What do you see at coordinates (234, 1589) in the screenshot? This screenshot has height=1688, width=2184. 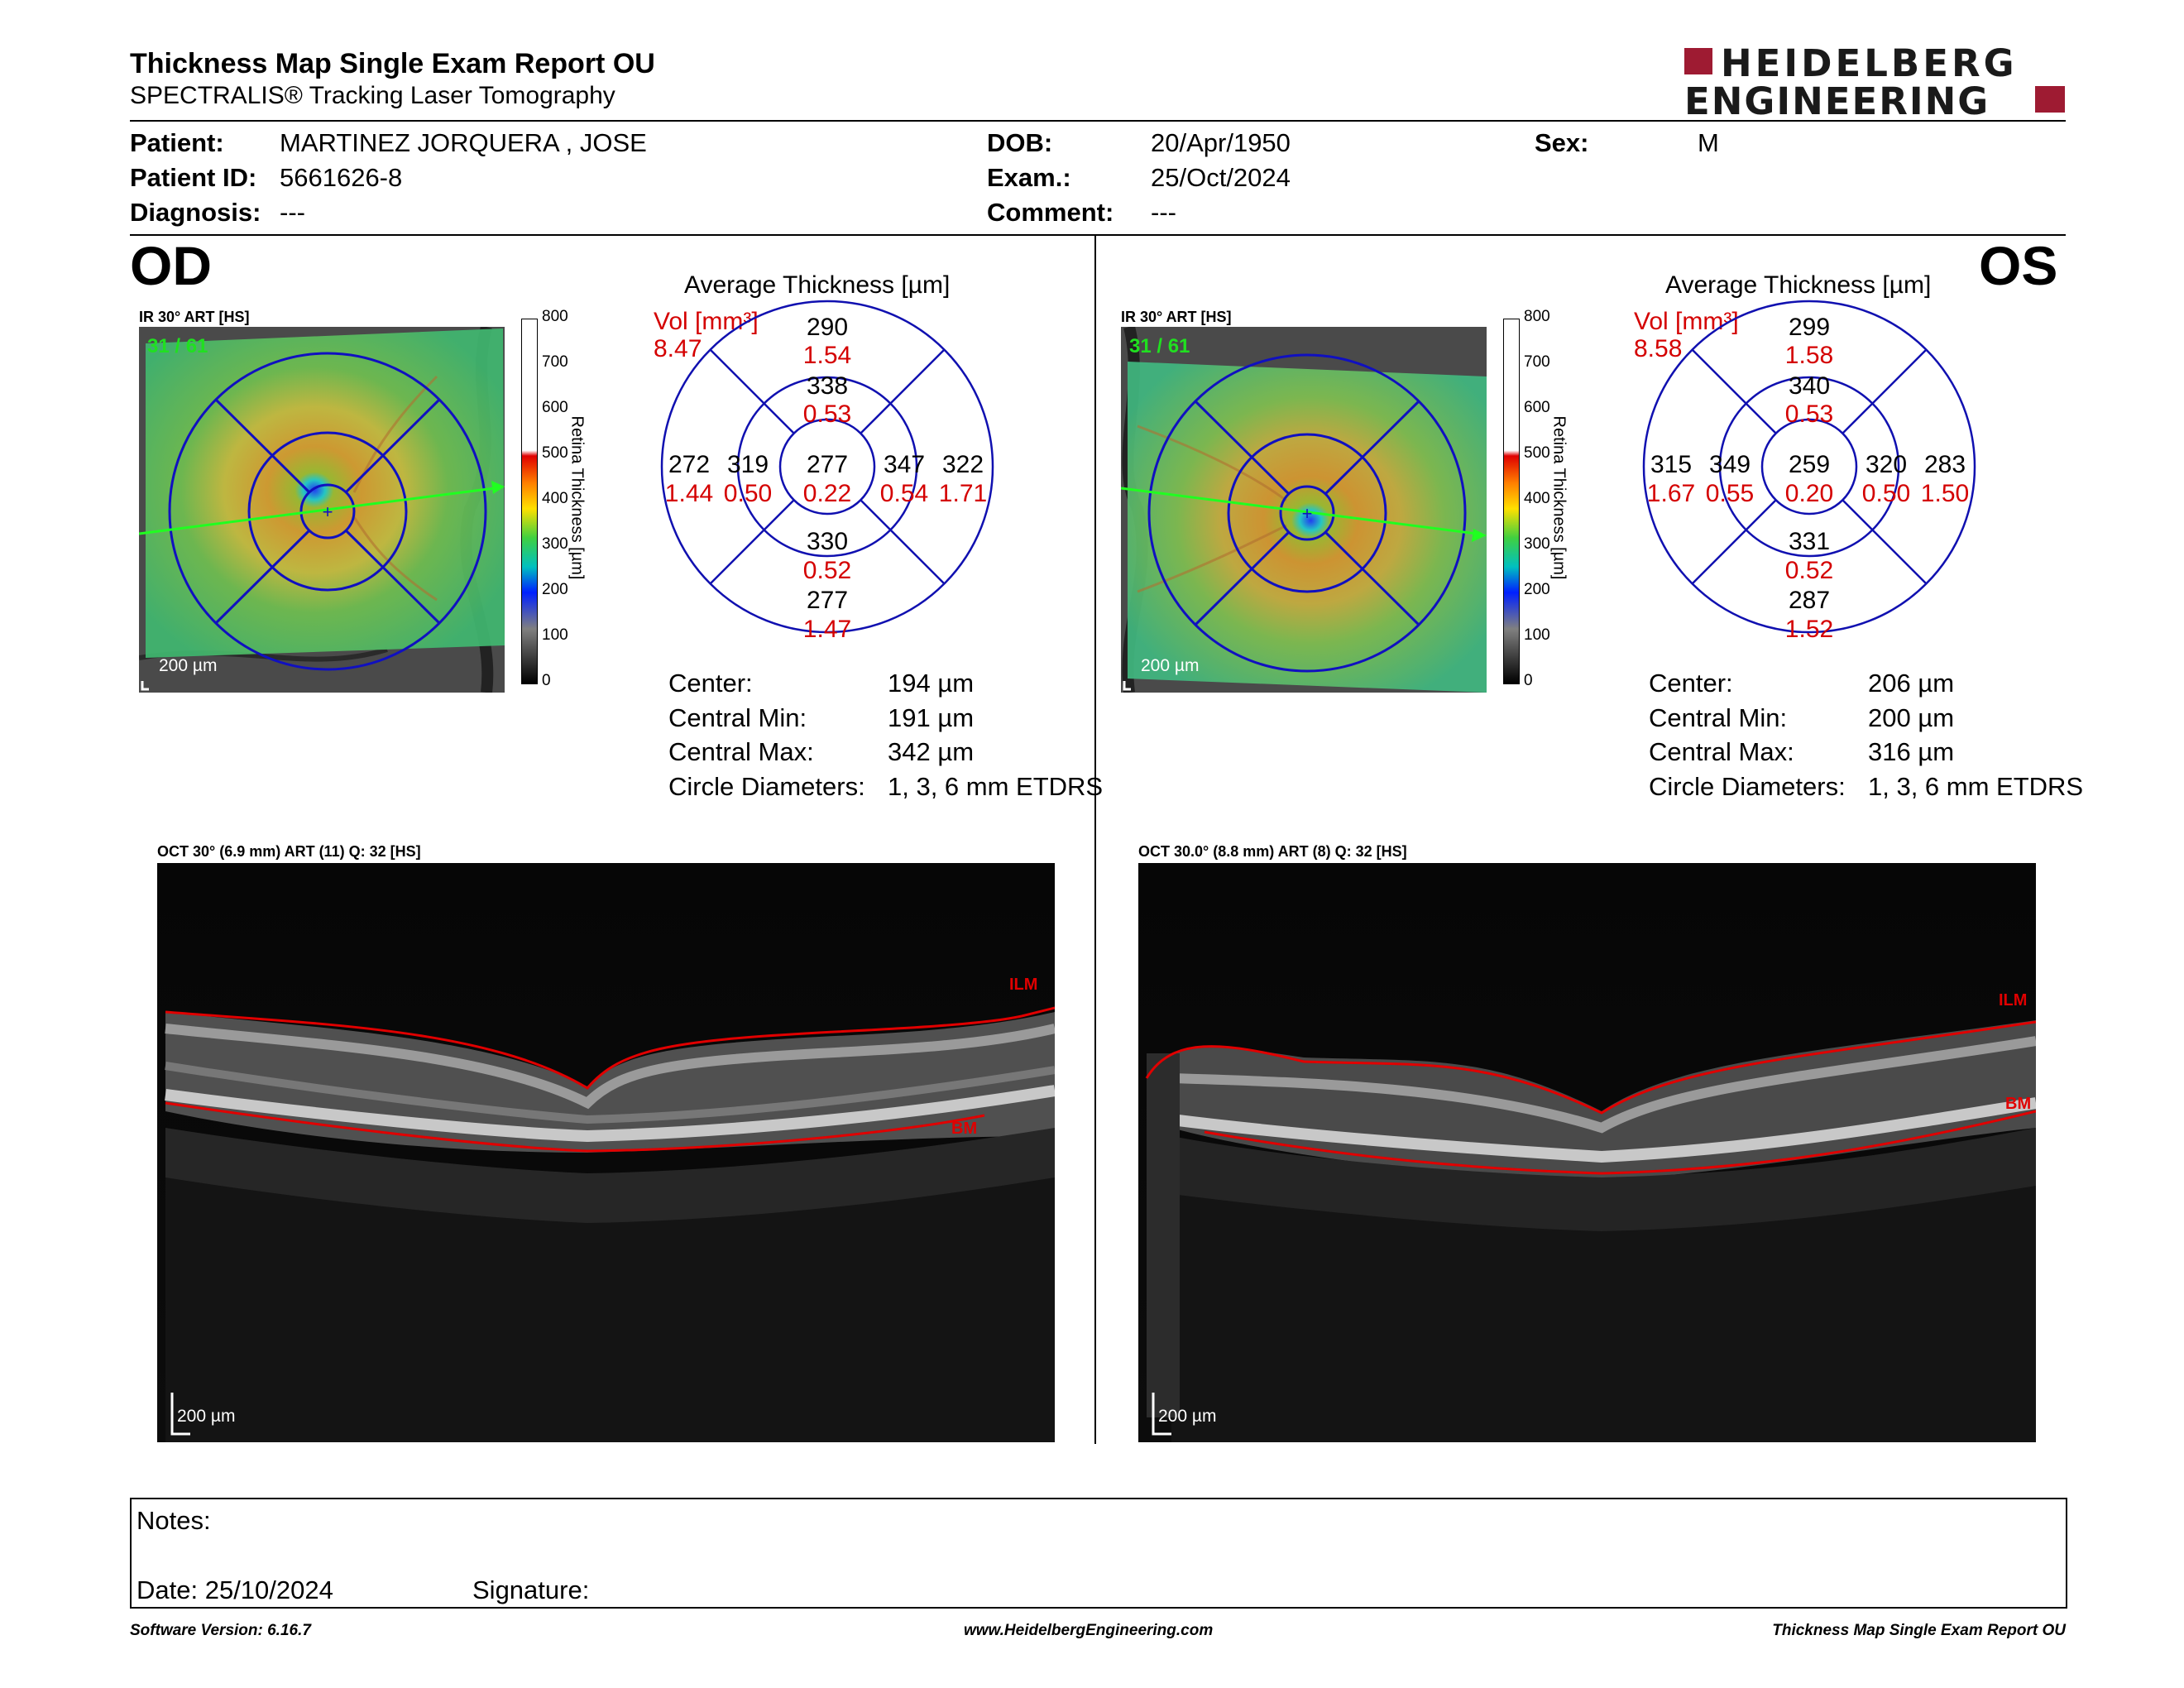 I see `date-label: Date: 25/10/2024` at bounding box center [234, 1589].